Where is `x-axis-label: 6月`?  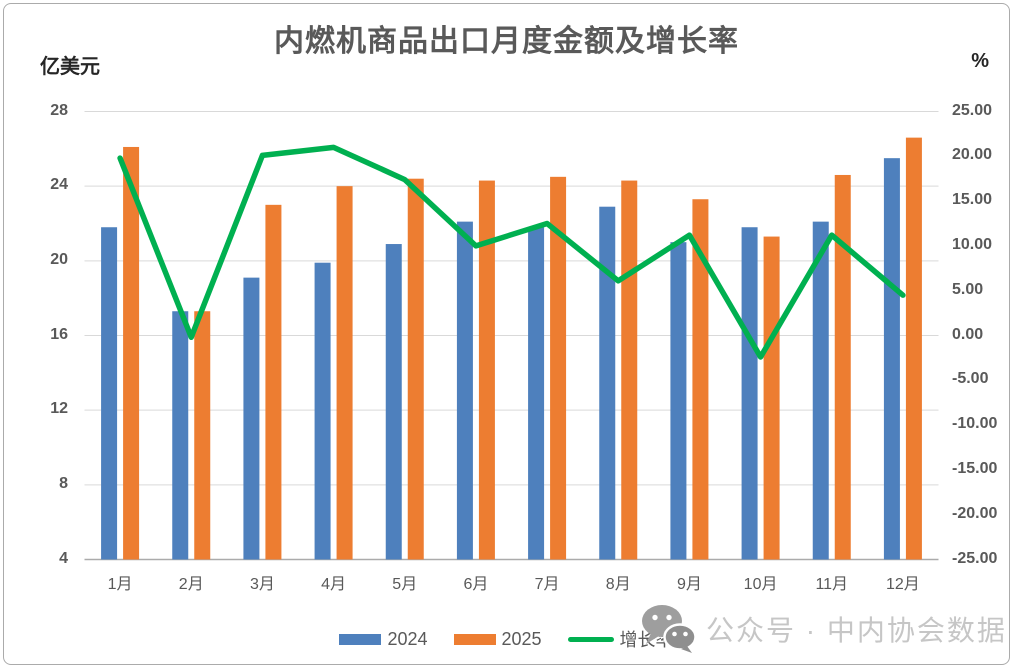
x-axis-label: 6月 is located at coordinates (476, 584).